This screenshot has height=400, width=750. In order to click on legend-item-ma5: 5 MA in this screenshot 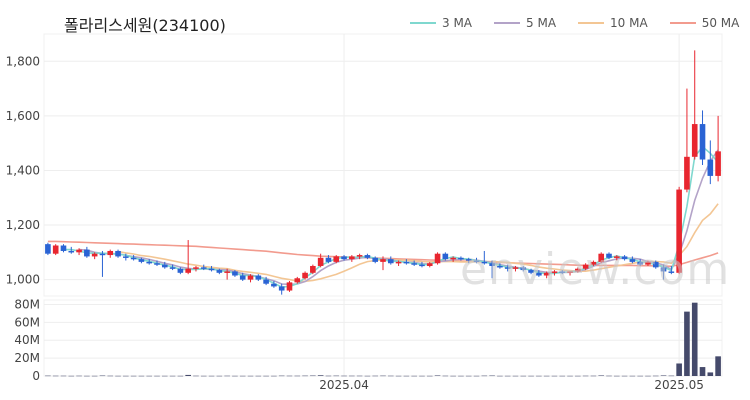, I will do `click(525, 23)`.